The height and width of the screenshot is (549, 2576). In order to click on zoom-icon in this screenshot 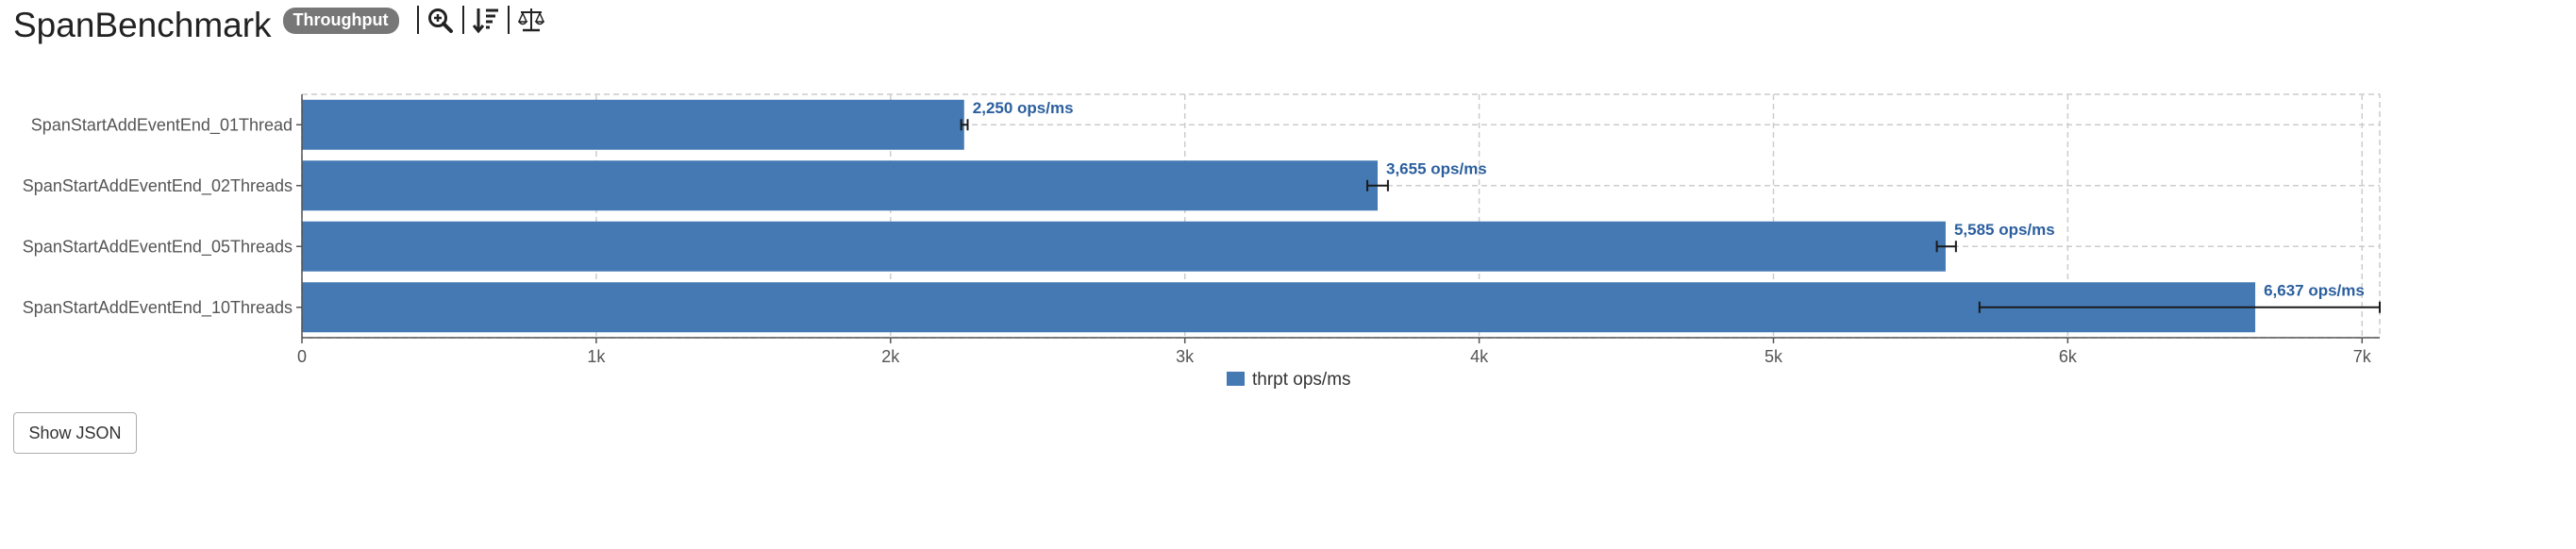, I will do `click(440, 20)`.